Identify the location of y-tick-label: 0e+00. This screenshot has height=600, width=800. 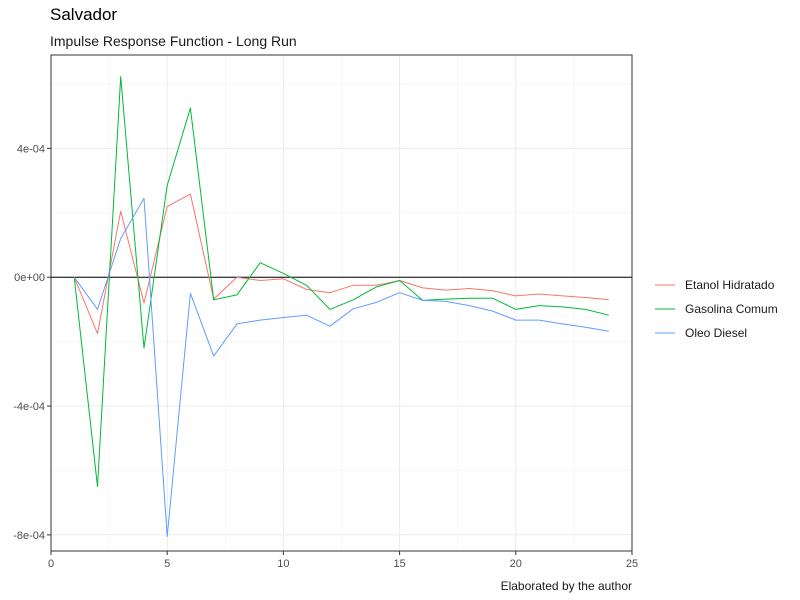
(29, 278).